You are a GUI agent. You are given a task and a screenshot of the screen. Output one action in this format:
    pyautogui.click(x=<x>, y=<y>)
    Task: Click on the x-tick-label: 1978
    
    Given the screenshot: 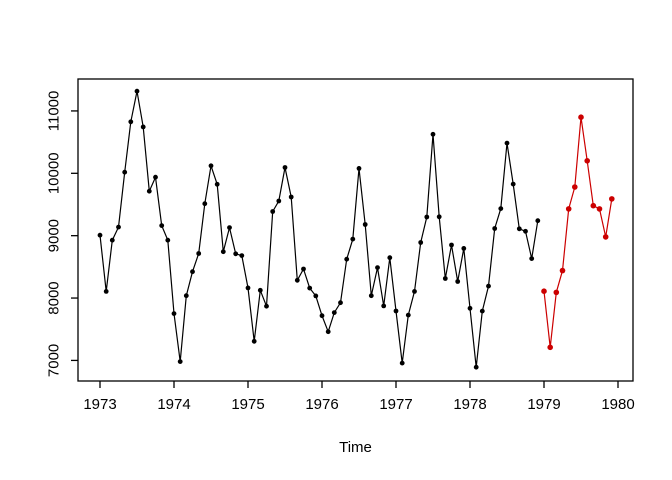 What is the action you would take?
    pyautogui.click(x=469, y=404)
    